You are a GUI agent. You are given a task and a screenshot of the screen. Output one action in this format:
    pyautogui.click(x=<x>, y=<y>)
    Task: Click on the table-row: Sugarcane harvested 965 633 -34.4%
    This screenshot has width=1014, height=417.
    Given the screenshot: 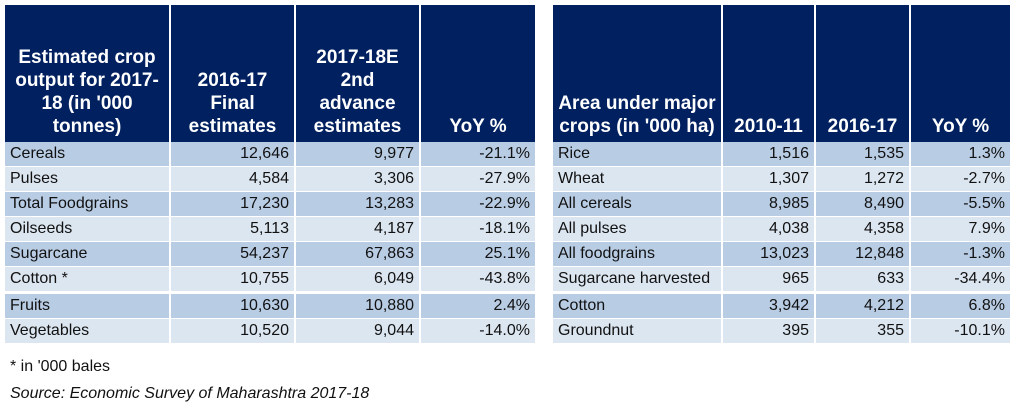 What is the action you would take?
    pyautogui.click(x=781, y=279)
    